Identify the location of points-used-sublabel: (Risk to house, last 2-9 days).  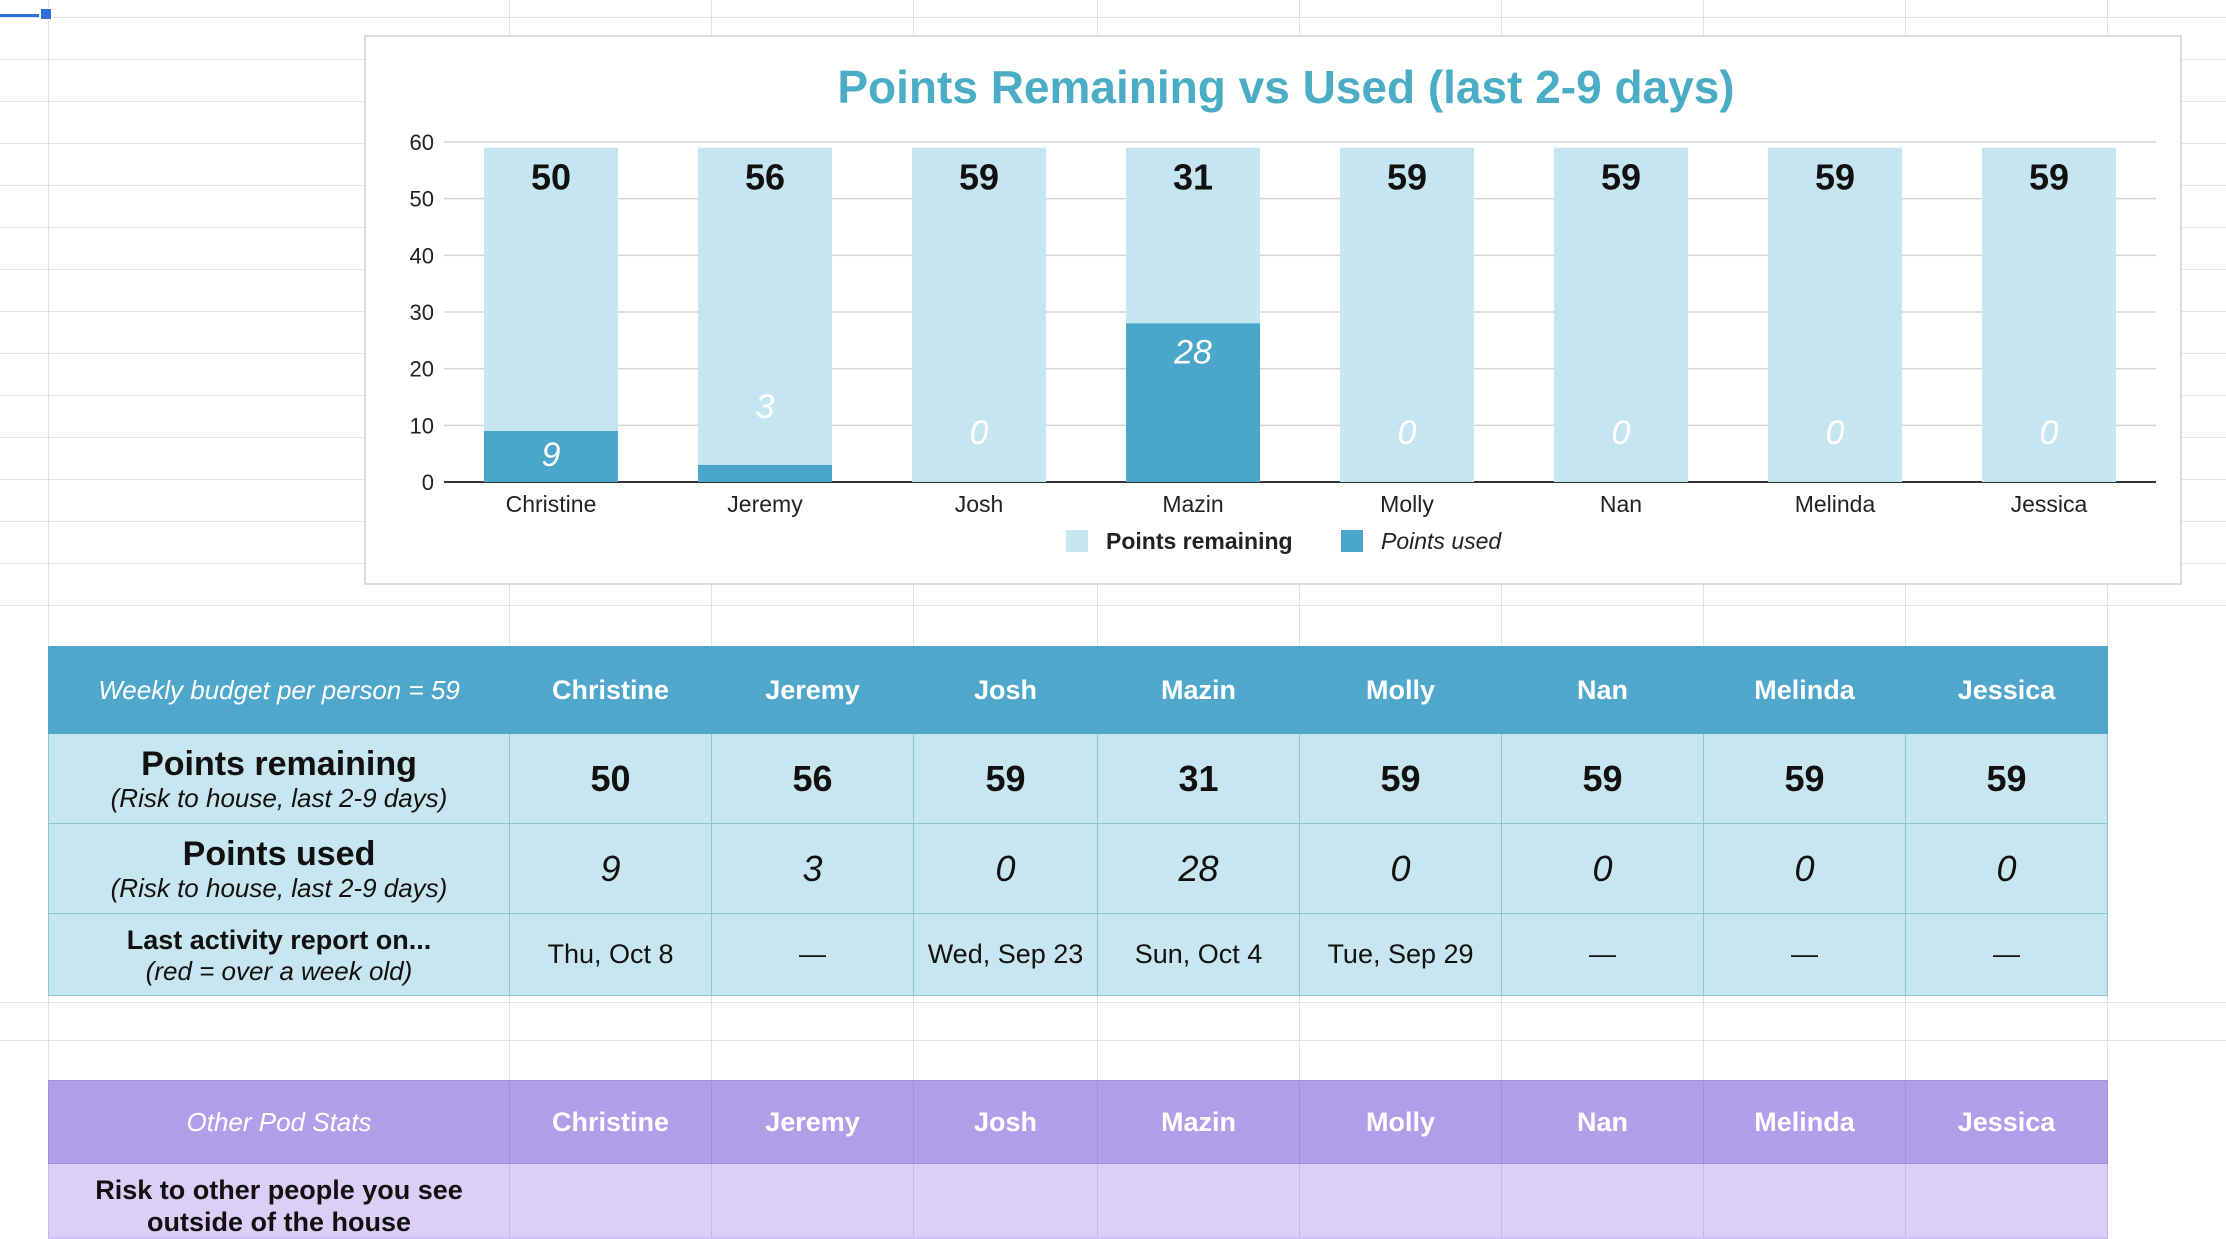
(279, 887).